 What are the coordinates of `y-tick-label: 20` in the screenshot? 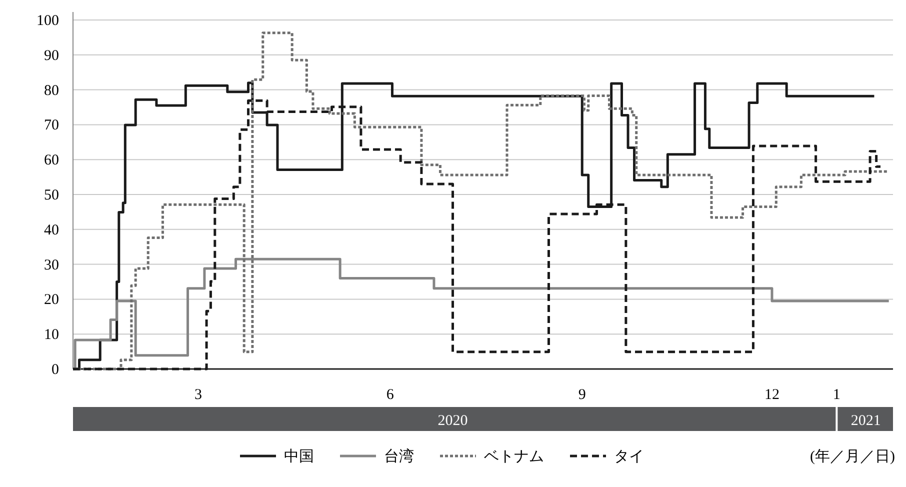 It's located at (51, 300).